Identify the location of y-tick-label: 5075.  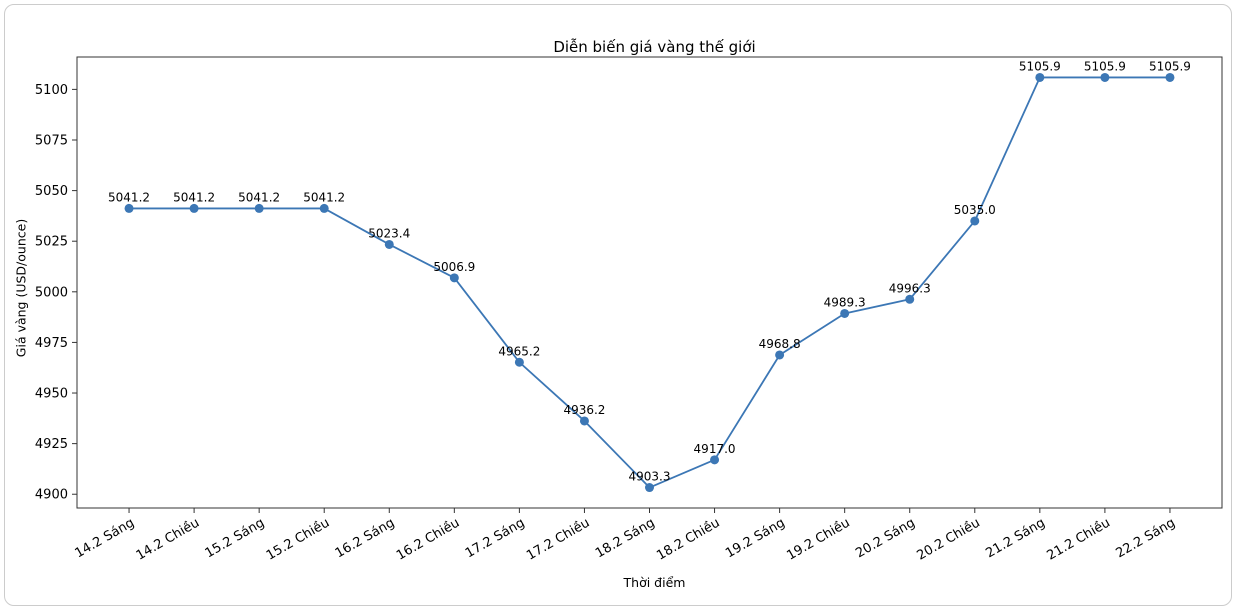
(51, 140).